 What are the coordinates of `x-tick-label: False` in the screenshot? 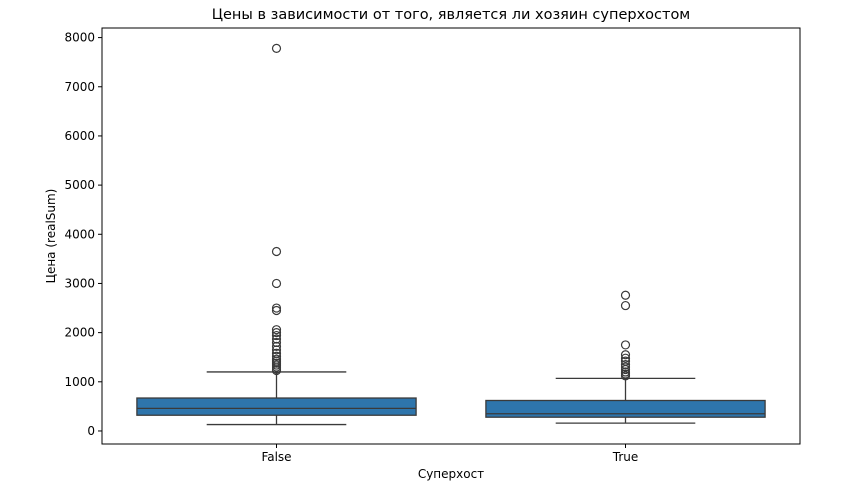 It's located at (276, 457).